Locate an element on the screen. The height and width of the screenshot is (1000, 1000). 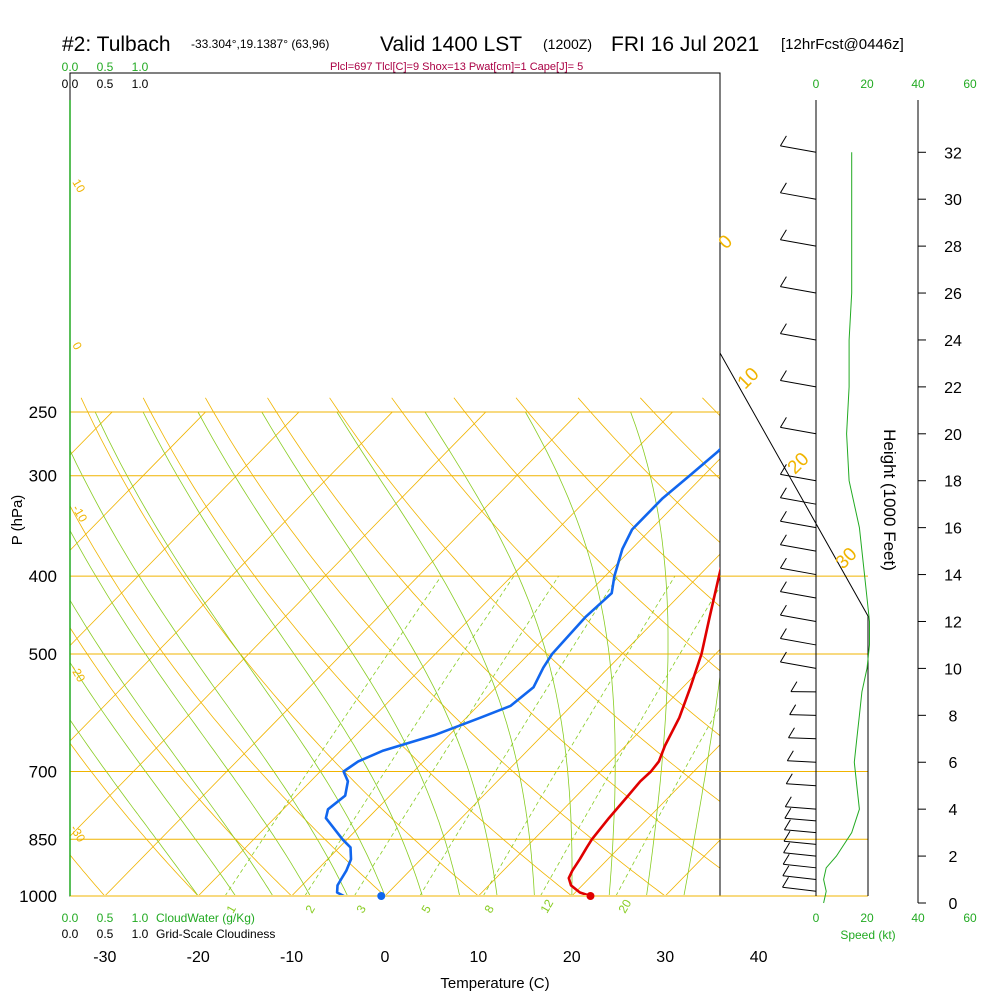
dry-adiabat-label: 10 is located at coordinates (78, 186).